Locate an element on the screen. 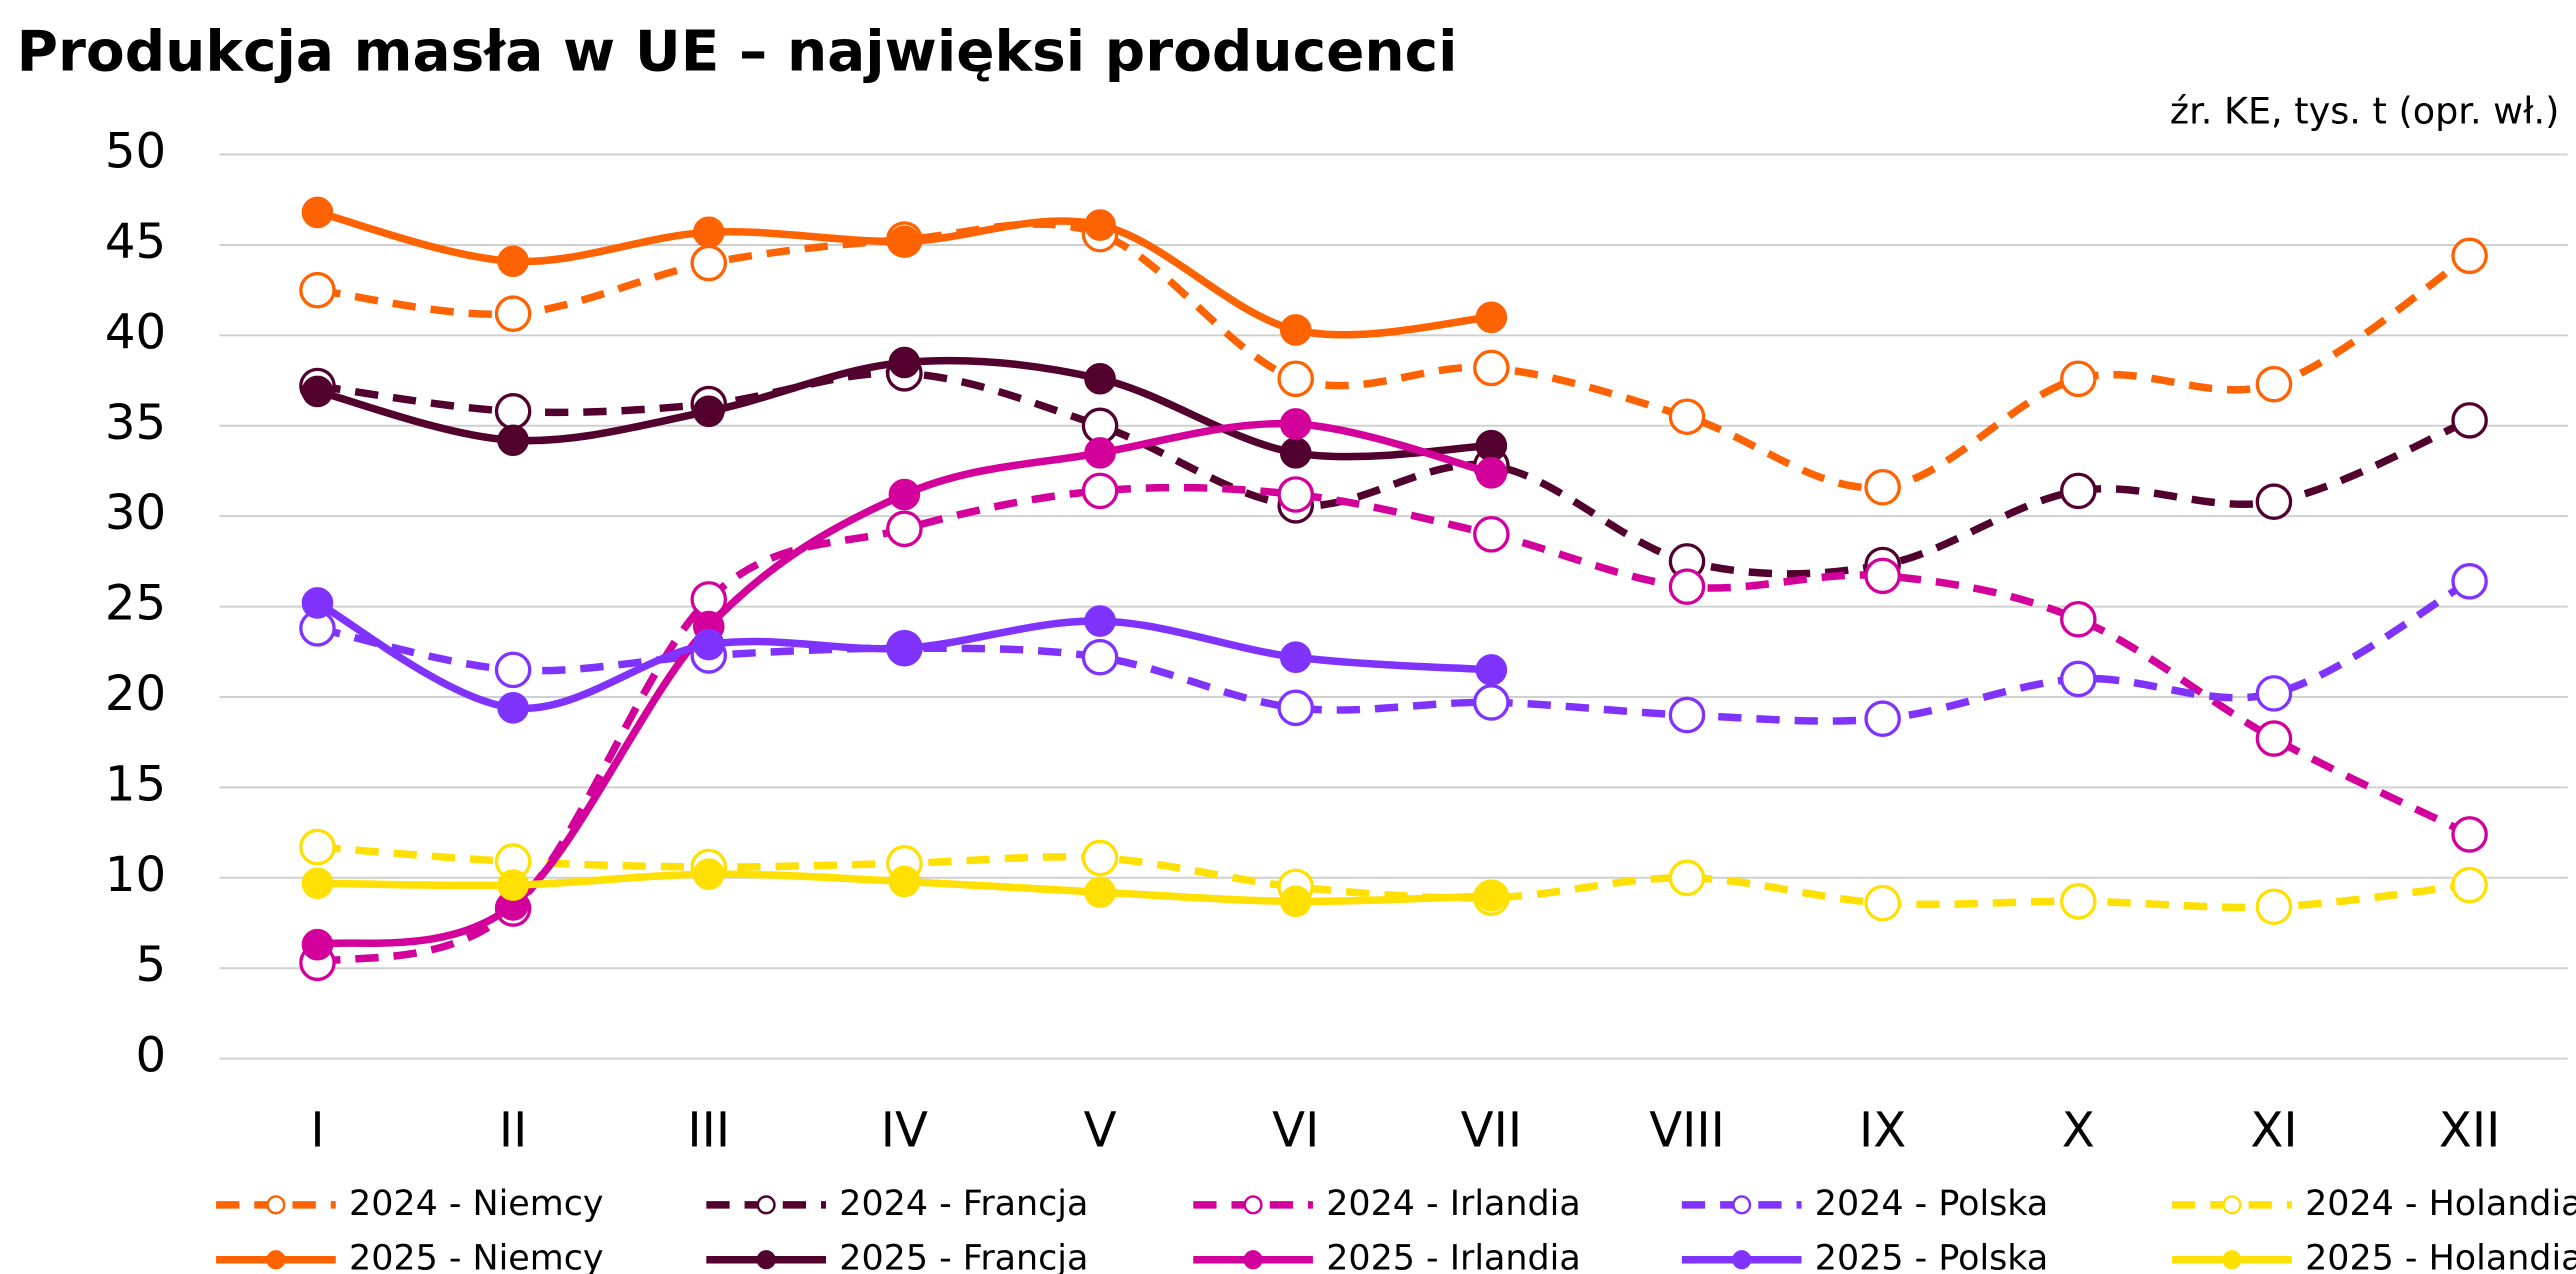 This screenshot has height=1274, width=2576. x-tick-label: IX is located at coordinates (1882, 1130).